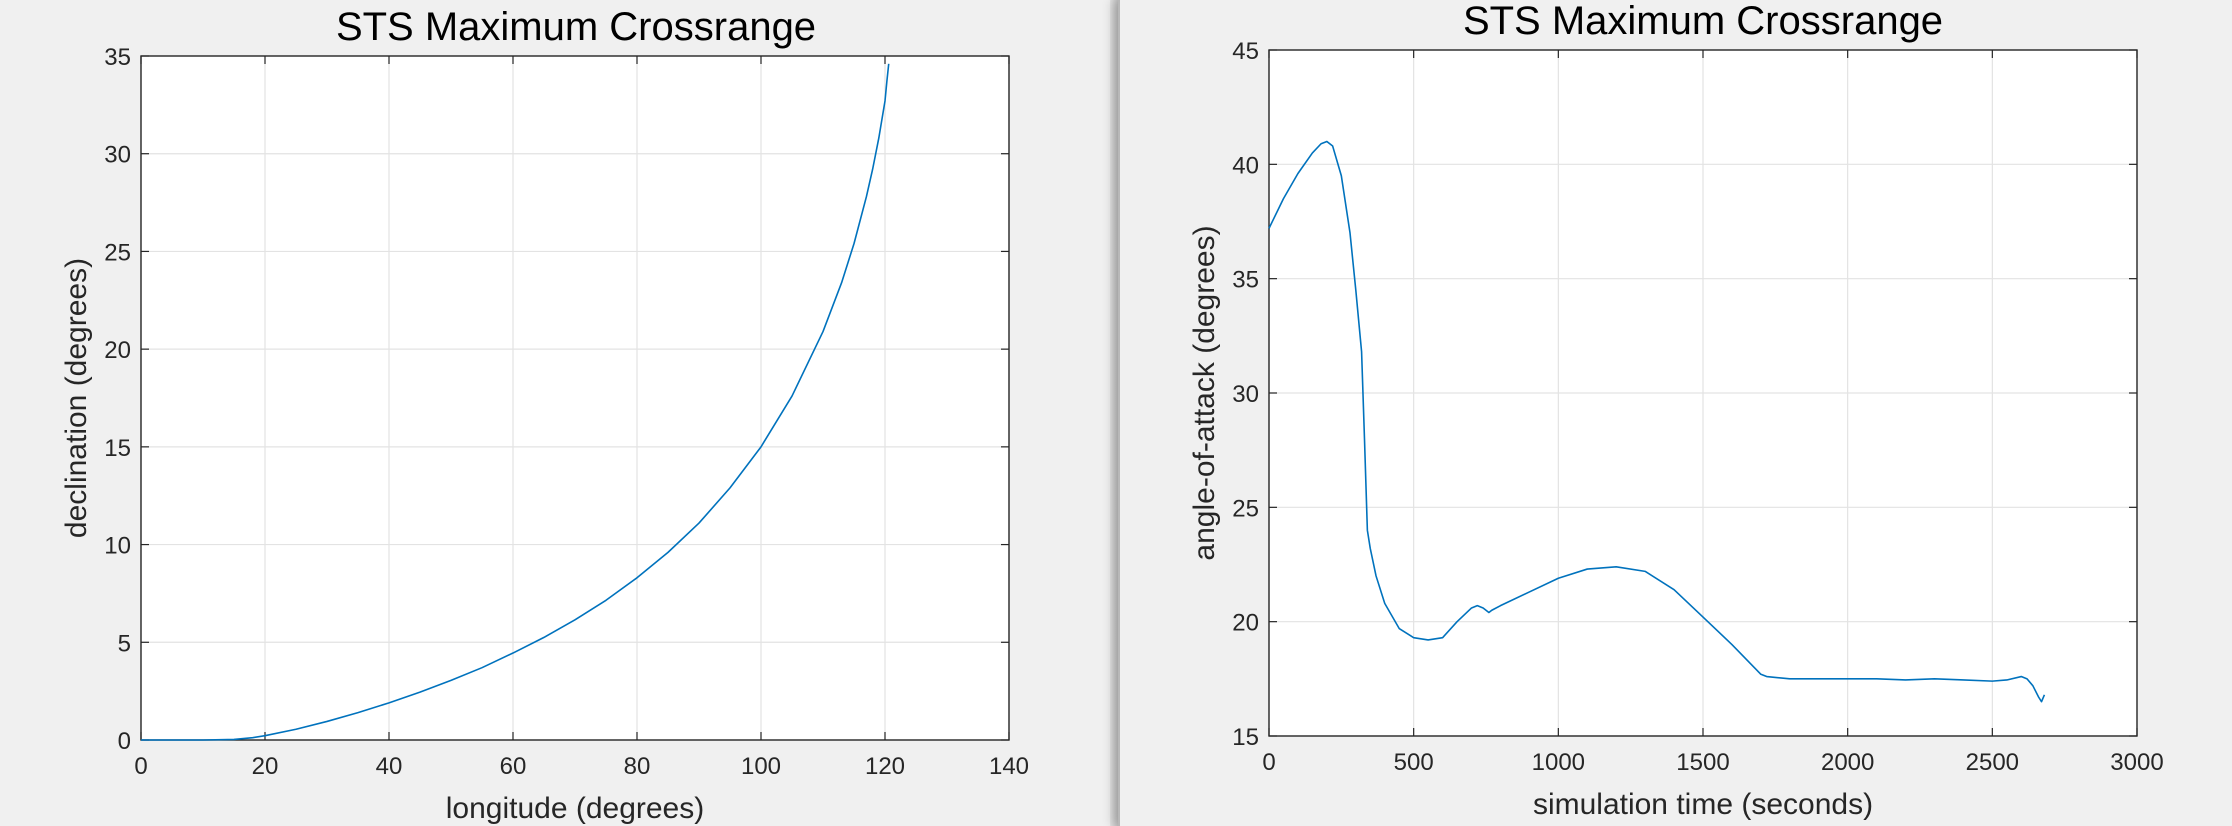 This screenshot has height=826, width=2232. I want to click on window-divider, so click(1114, 413).